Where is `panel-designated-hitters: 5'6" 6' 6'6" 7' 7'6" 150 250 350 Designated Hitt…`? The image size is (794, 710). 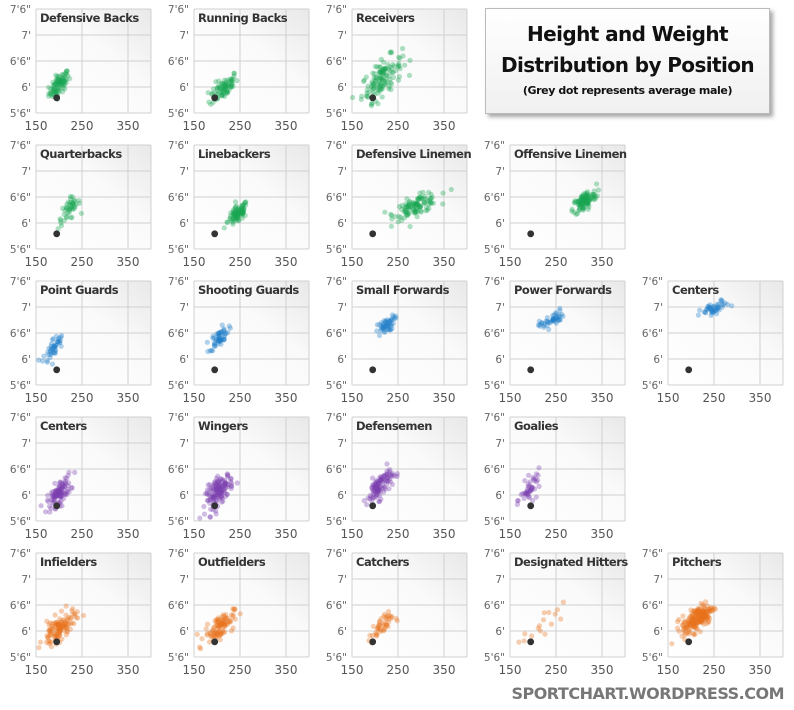
panel-designated-hitters: 5'6" 6' 6'6" 7' 7'6" 150 250 350 Designated Hitt… is located at coordinates (553, 612).